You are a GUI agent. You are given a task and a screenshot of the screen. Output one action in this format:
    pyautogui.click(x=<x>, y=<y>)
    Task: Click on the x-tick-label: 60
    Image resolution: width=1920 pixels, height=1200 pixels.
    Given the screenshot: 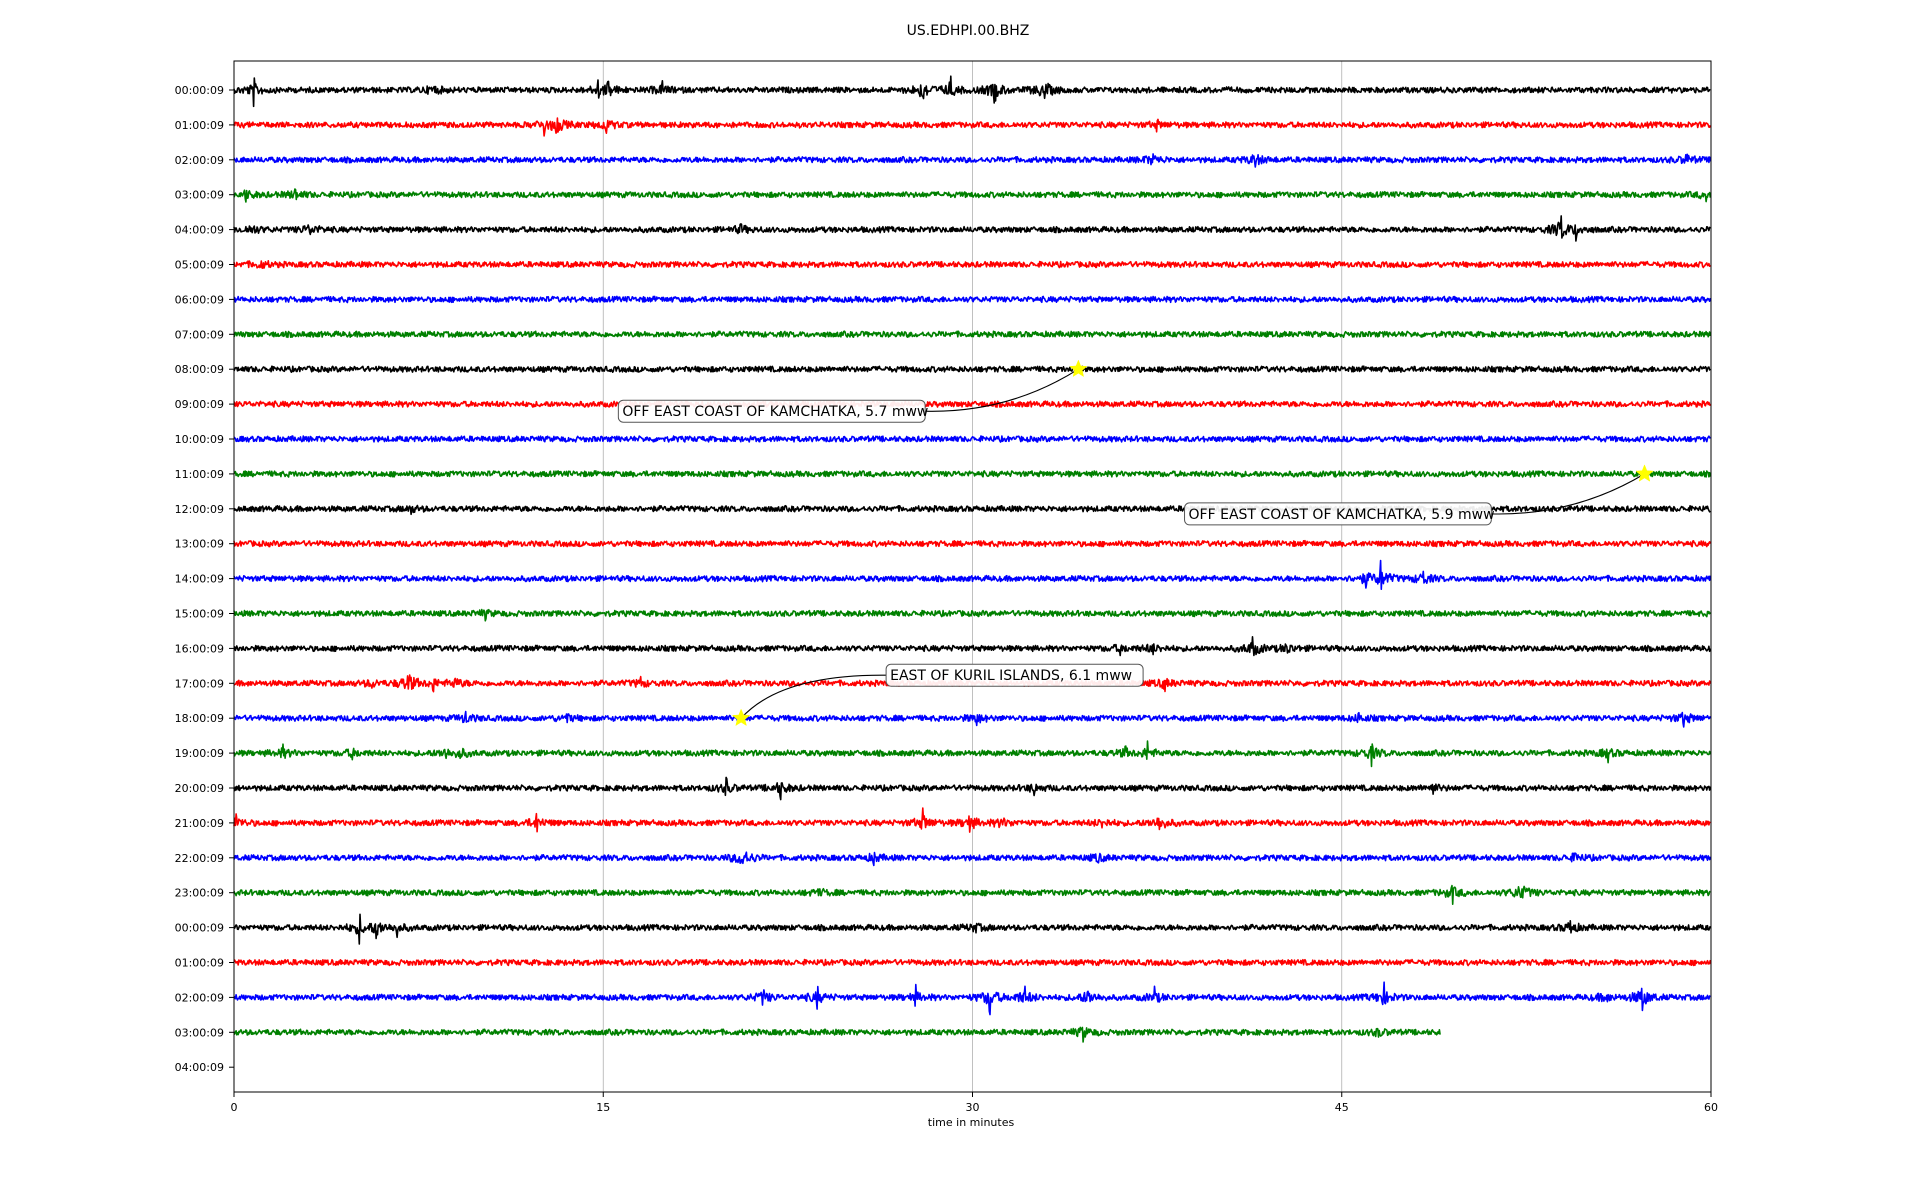 What is the action you would take?
    pyautogui.click(x=1711, y=1107)
    